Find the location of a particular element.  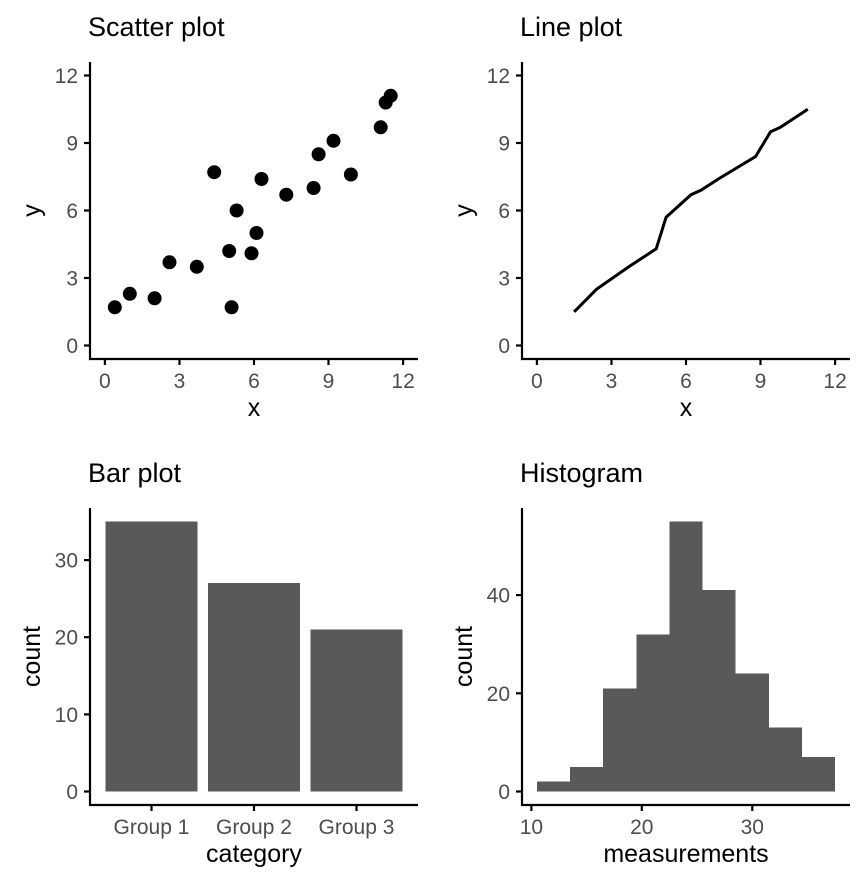

y-tick-label: 10 is located at coordinates (66, 715).